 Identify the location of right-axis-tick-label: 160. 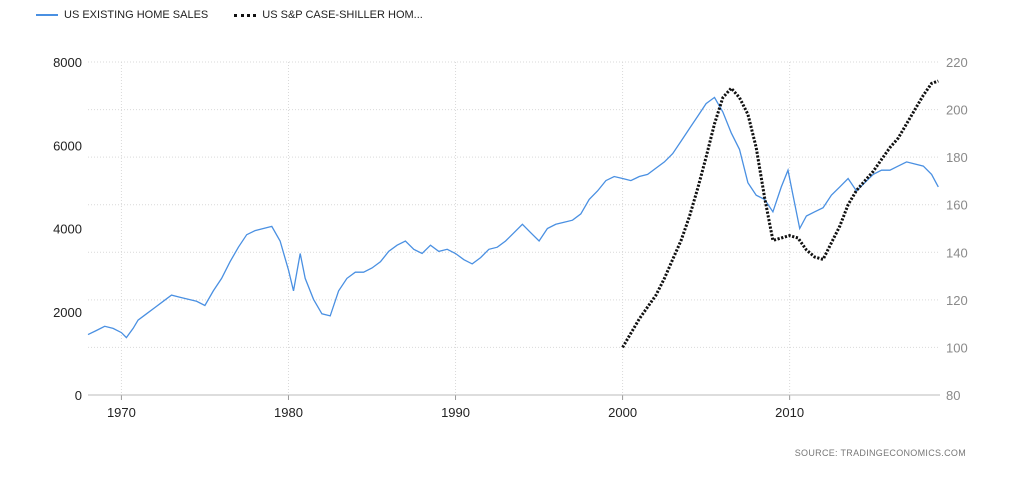
(957, 205).